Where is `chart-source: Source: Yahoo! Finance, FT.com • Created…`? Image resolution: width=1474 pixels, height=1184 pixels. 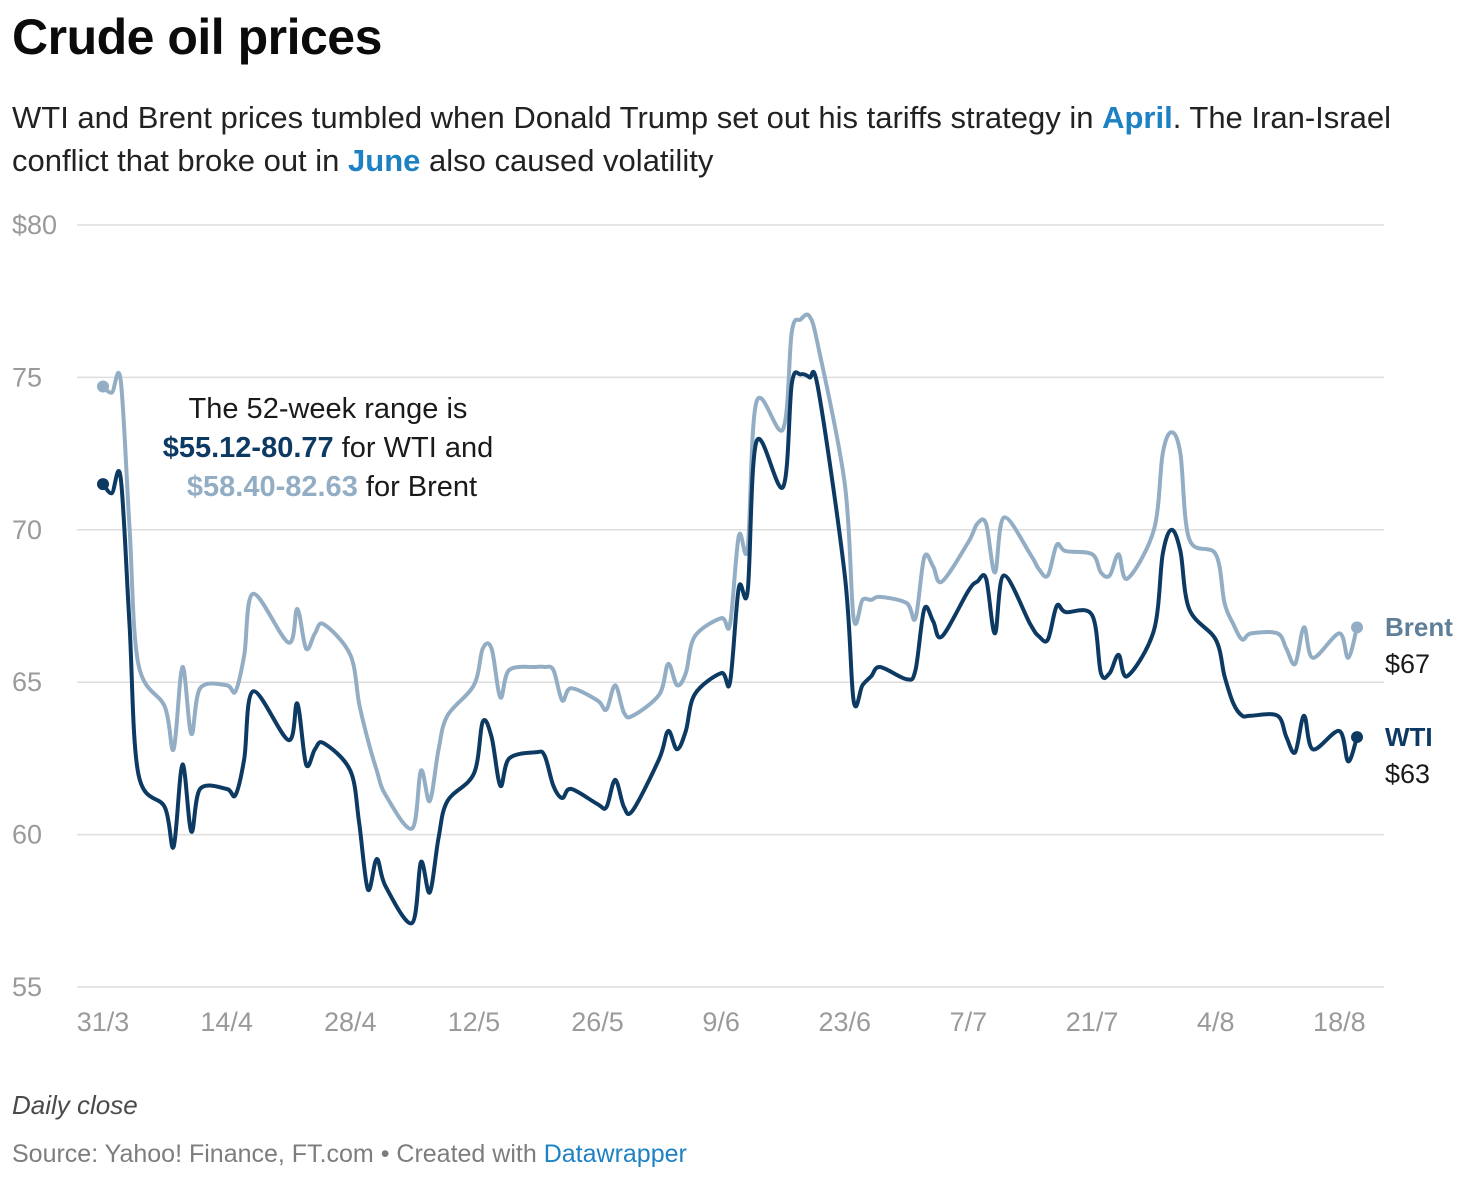 chart-source: Source: Yahoo! Finance, FT.com • Created… is located at coordinates (349, 1154).